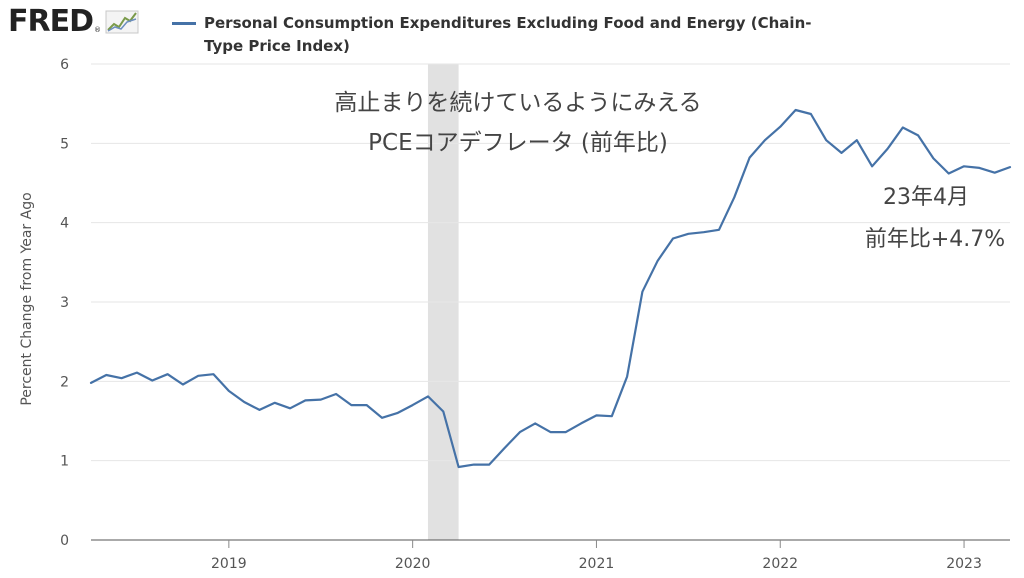 The height and width of the screenshot is (578, 1024). I want to click on annotation-text: 前年比+4.7%, so click(935, 239).